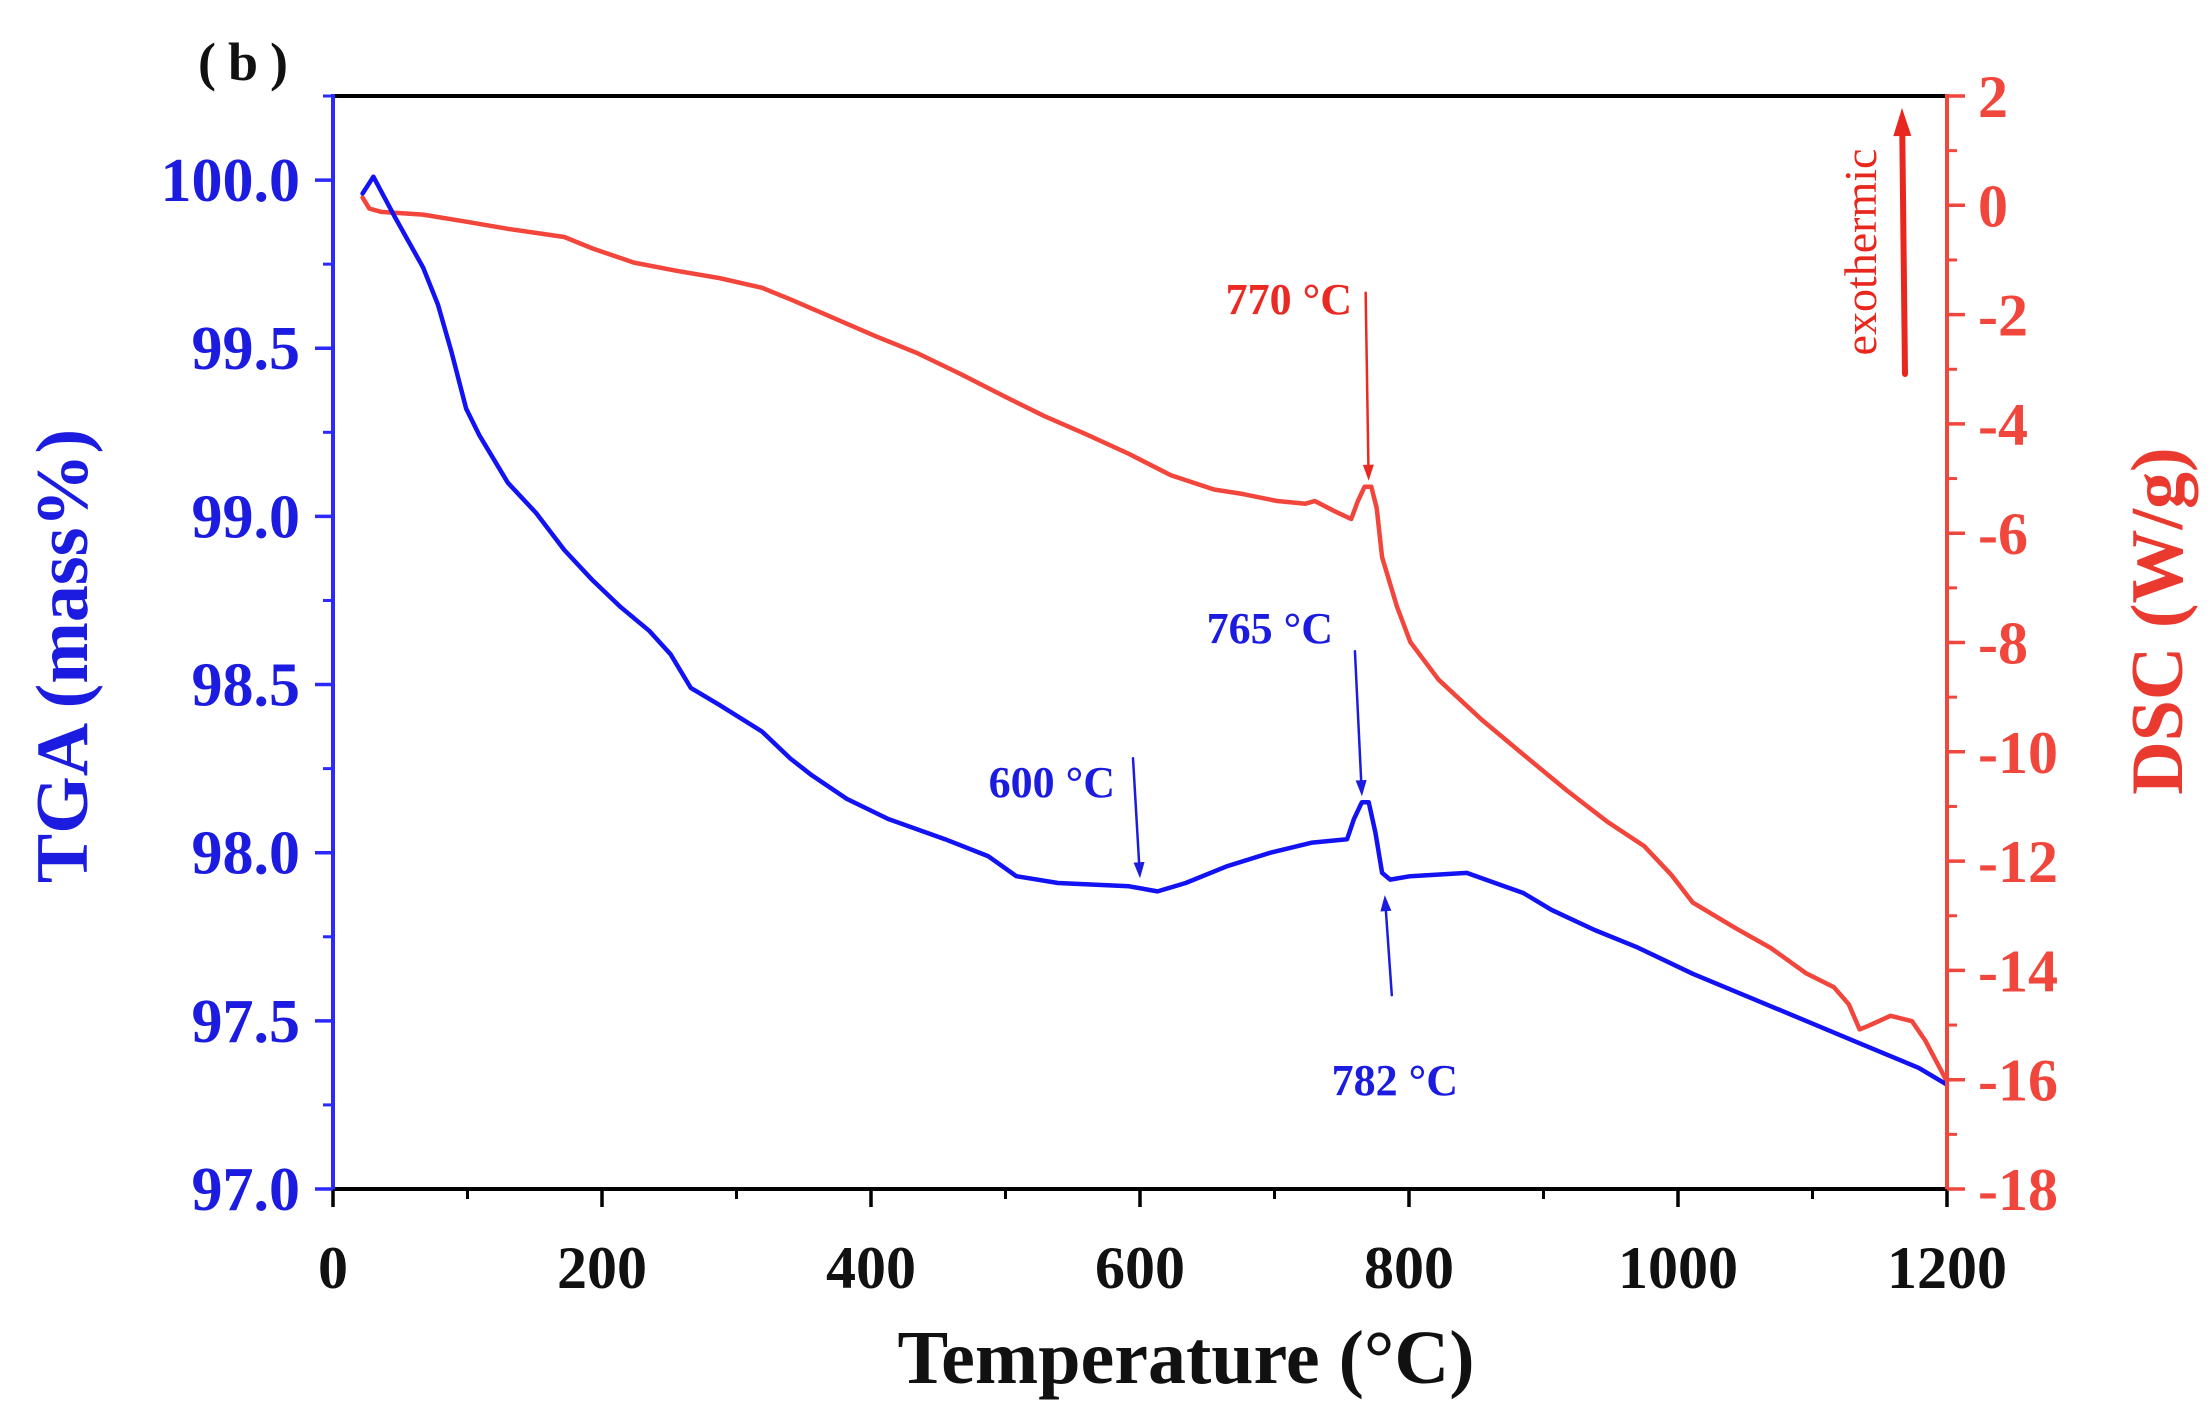 The image size is (2211, 1411). I want to click on right-tick-label-2: -2, so click(2003, 316).